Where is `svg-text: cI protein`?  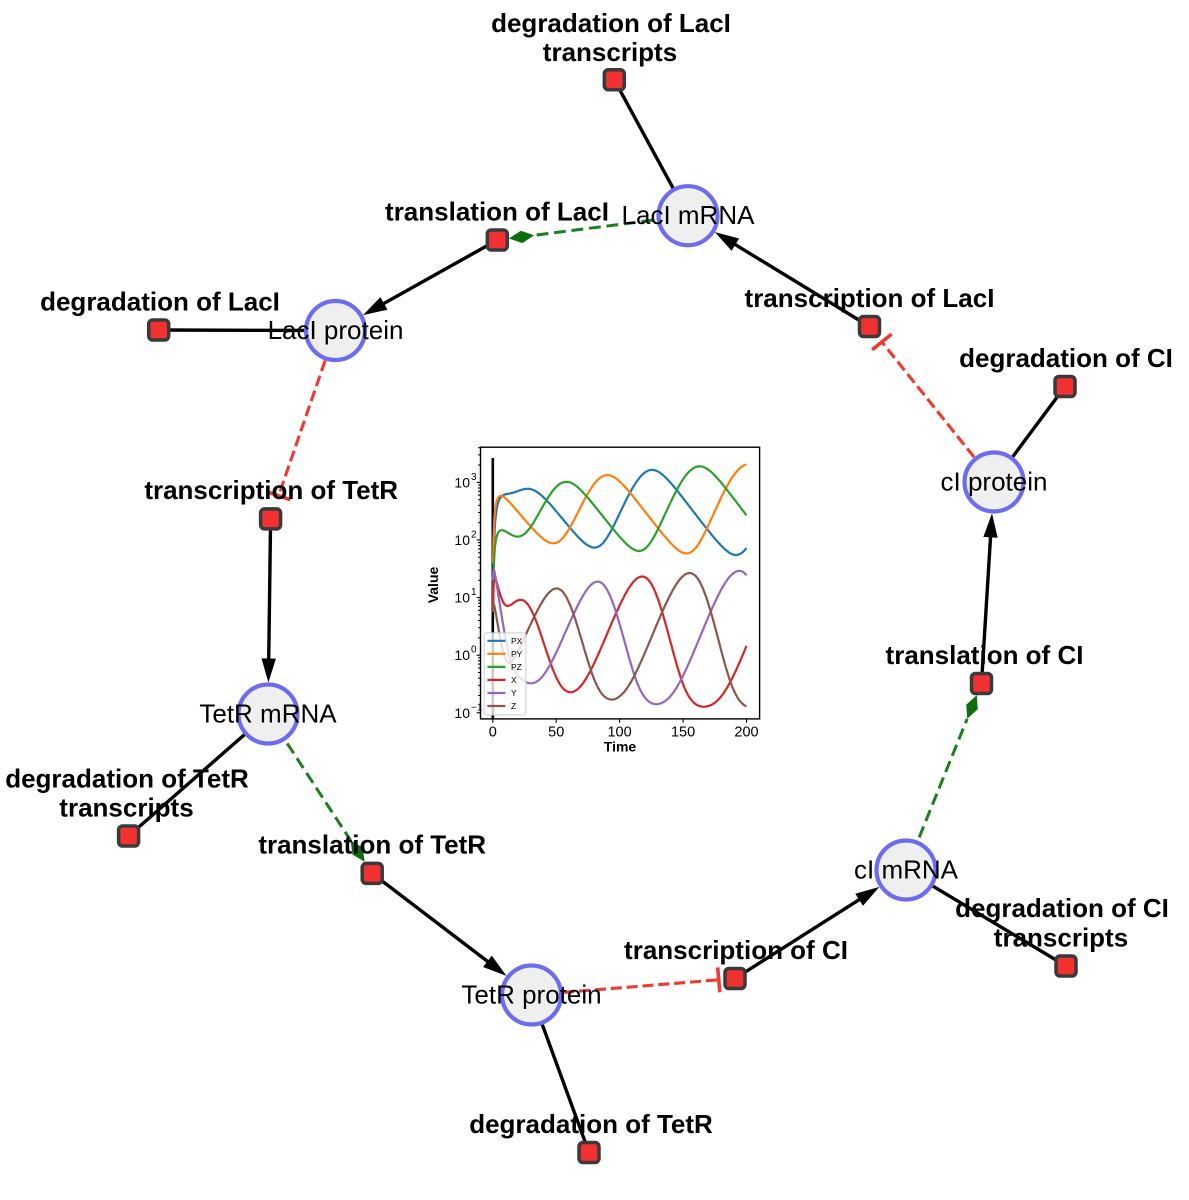 svg-text: cI protein is located at coordinates (994, 482).